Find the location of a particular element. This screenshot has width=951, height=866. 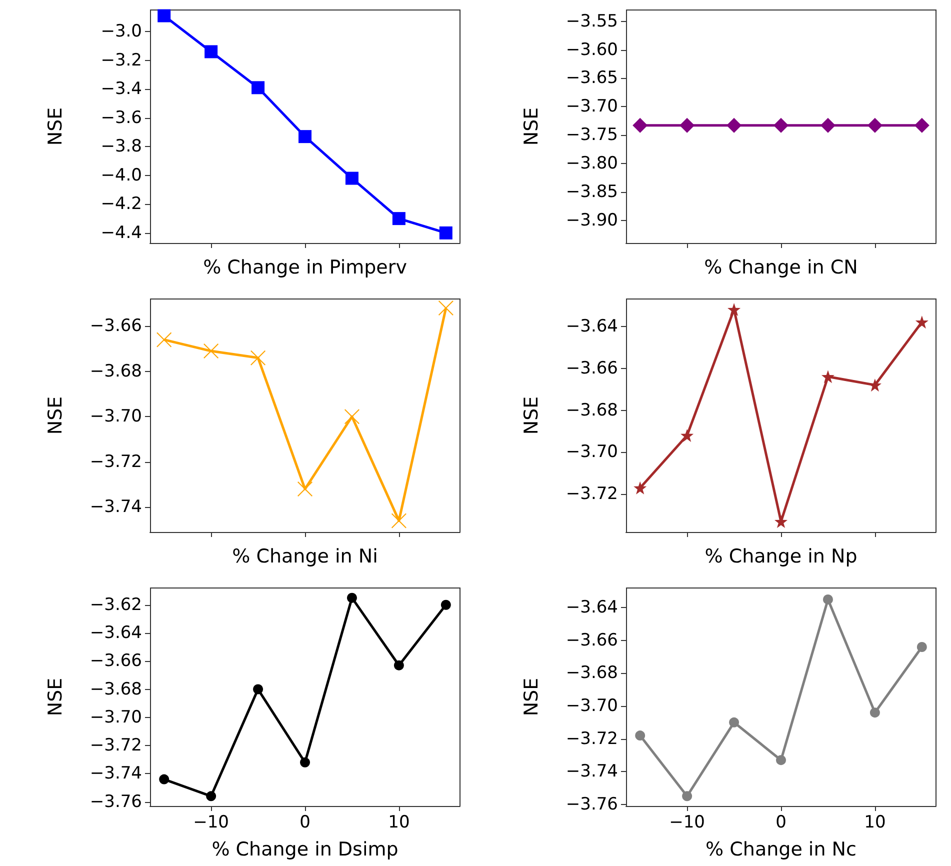

y-tick-label: −3.65 is located at coordinates (592, 78).